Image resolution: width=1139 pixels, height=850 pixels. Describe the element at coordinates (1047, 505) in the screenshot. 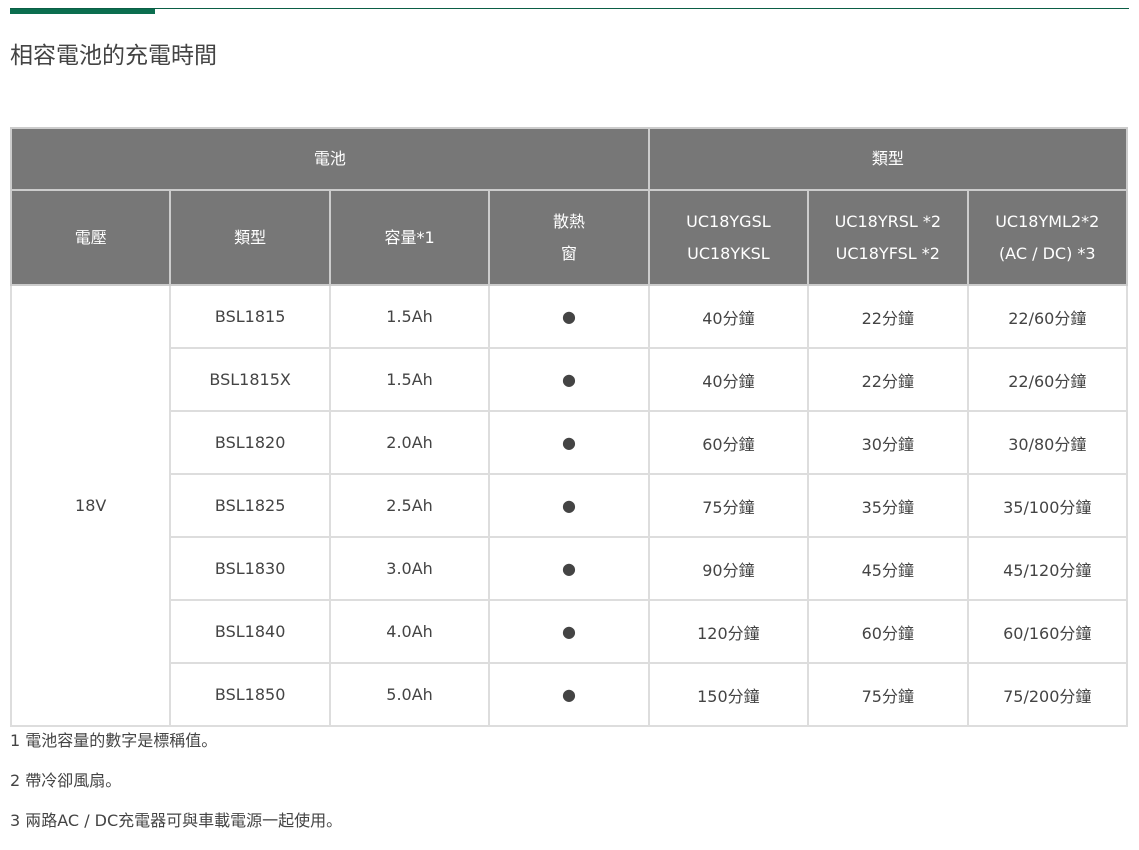

I see `table-cell: 35/100分鐘` at that location.